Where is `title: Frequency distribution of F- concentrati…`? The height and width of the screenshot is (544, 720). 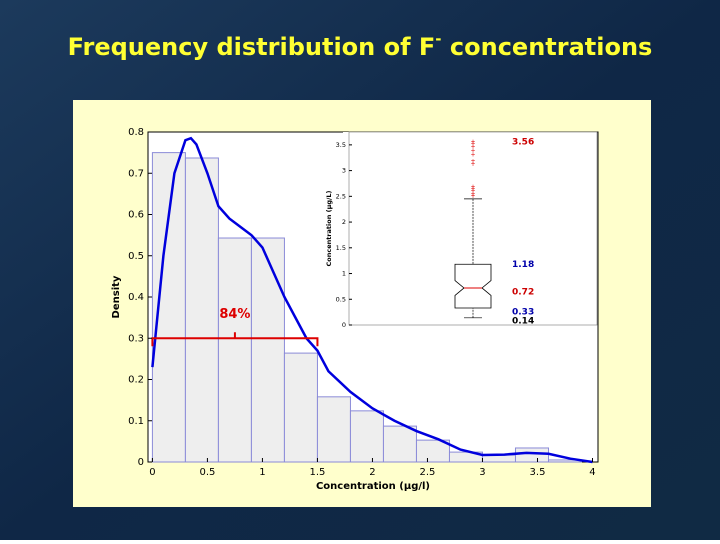
title: Frequency distribution of F- concentrati… is located at coordinates (360, 46).